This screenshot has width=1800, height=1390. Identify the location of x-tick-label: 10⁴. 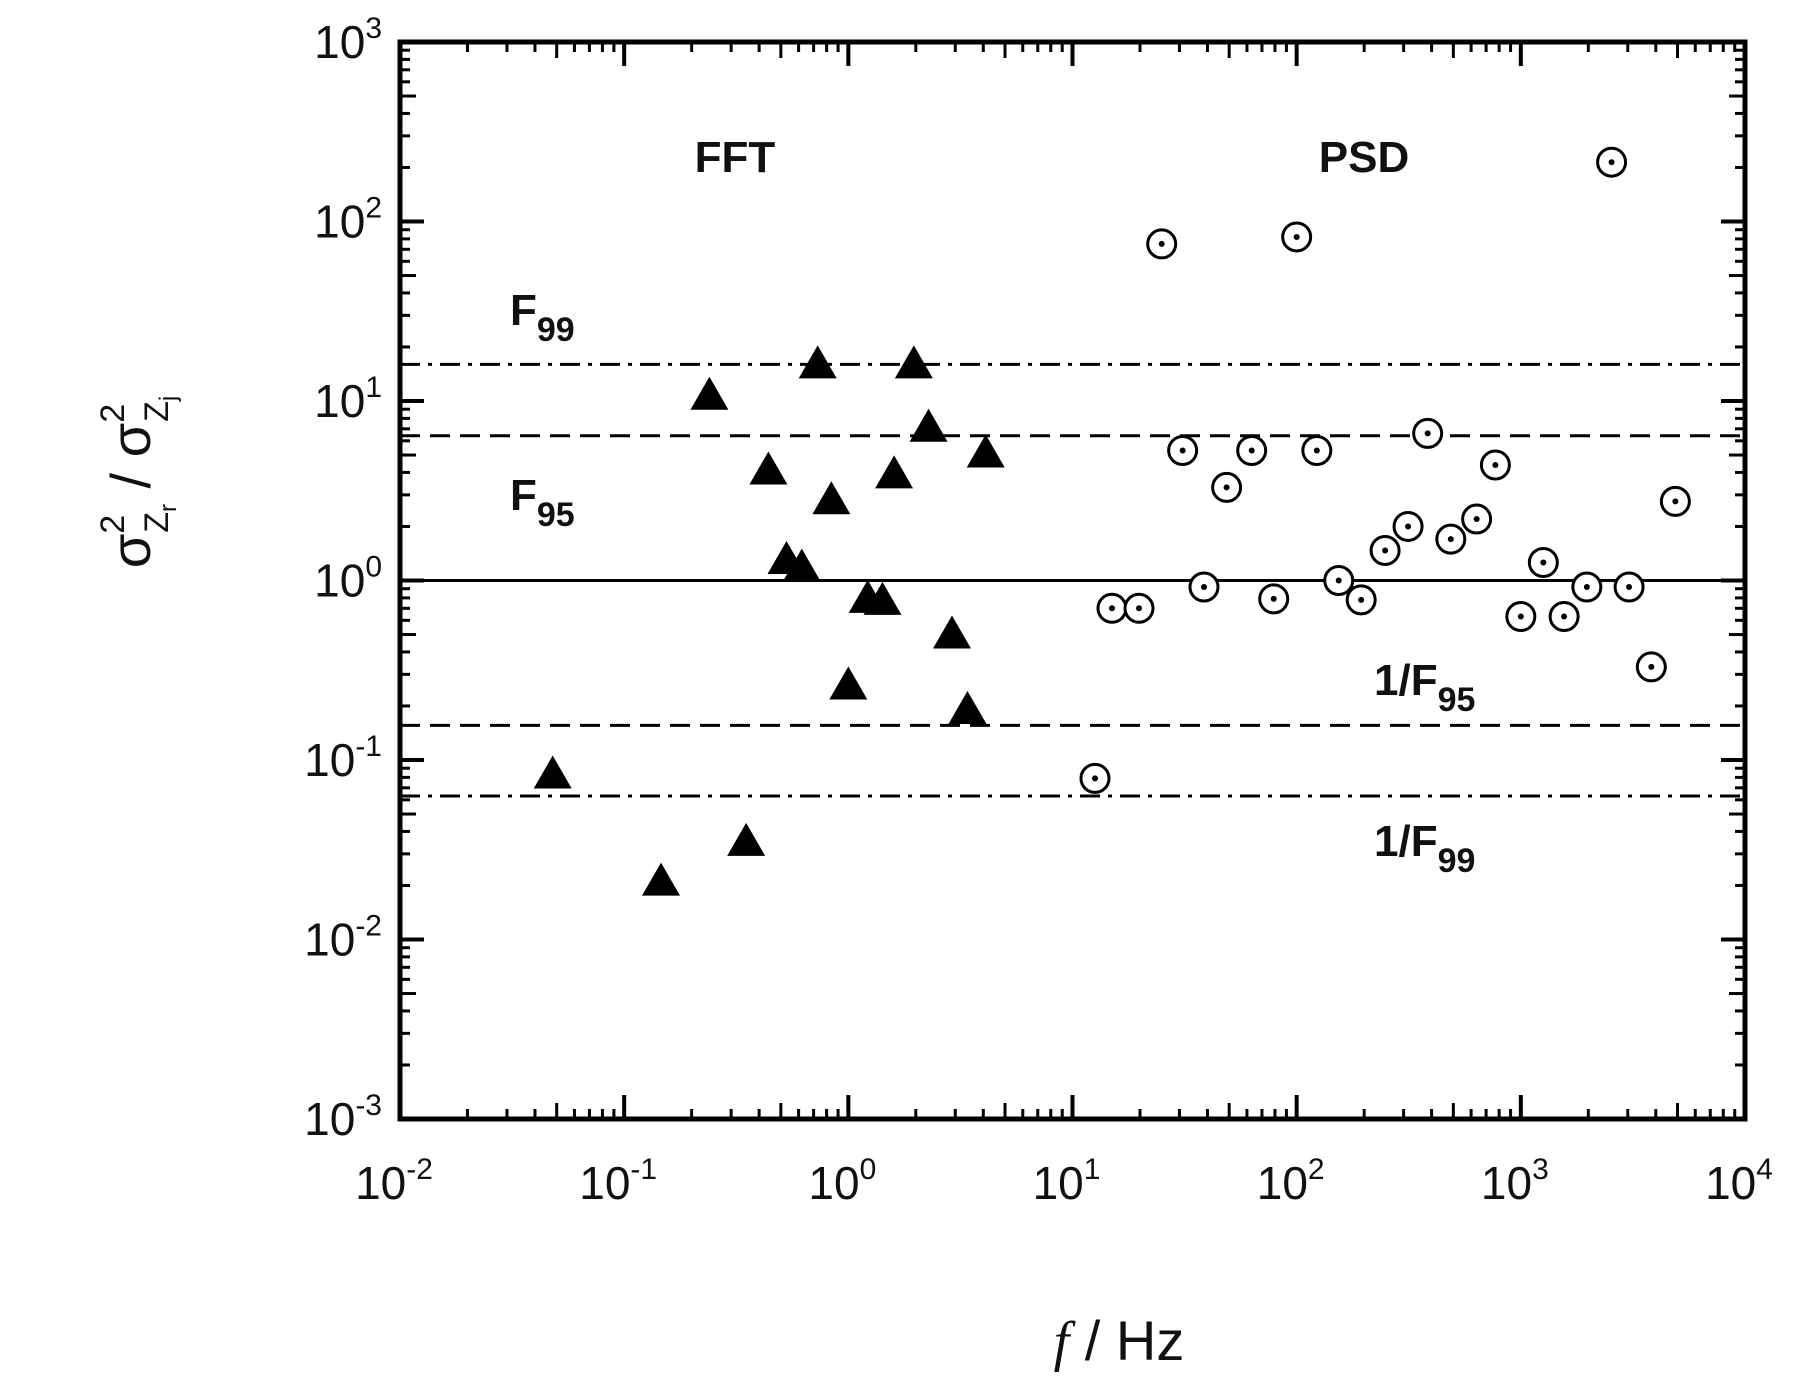
(1739, 1181).